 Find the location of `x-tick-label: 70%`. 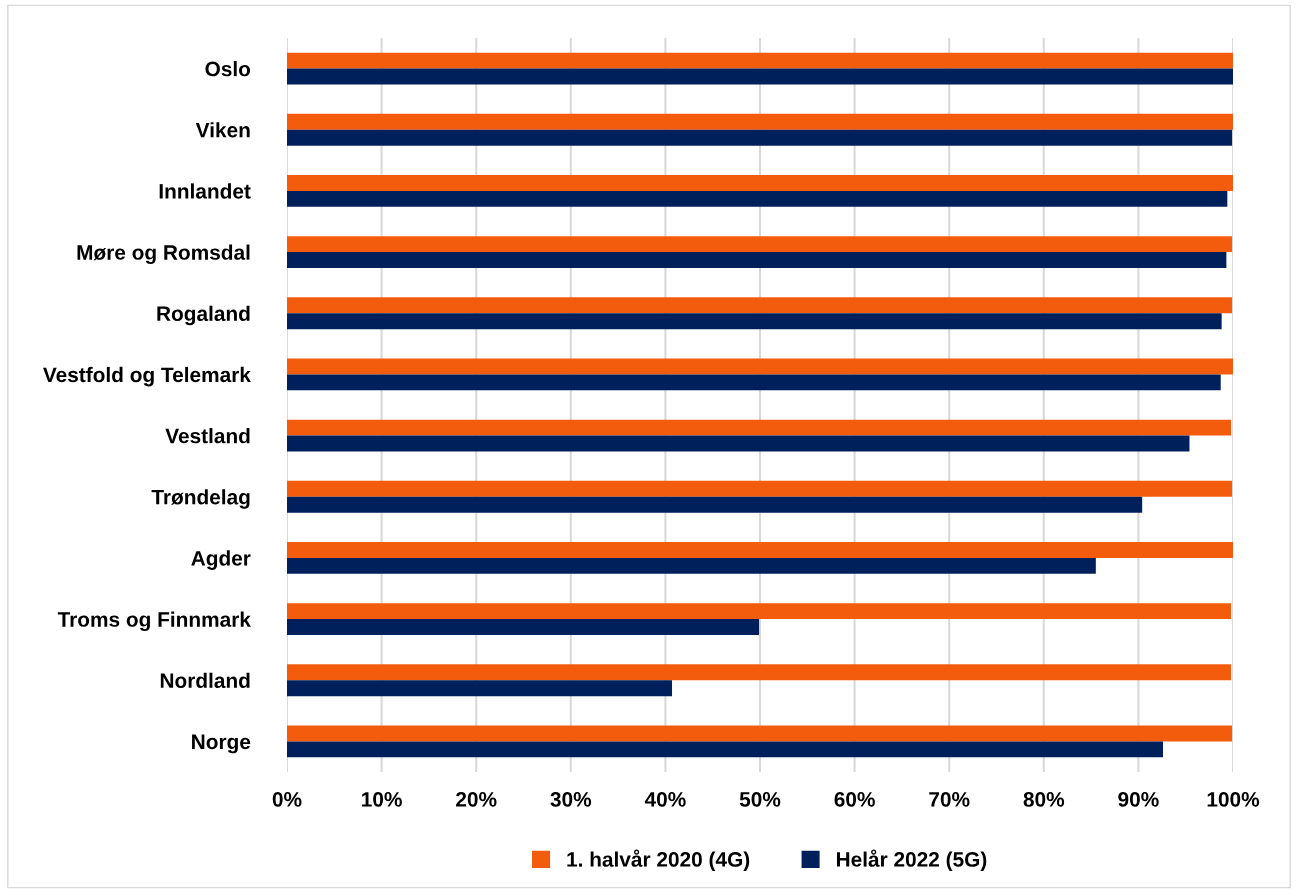

x-tick-label: 70% is located at coordinates (949, 799).